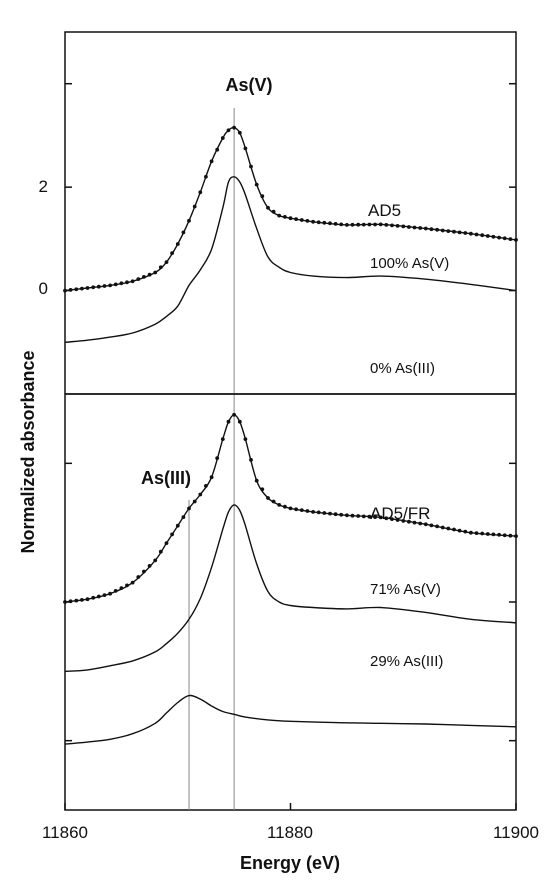 This screenshot has width=555, height=882. What do you see at coordinates (290, 719) in the screenshot?
I see `series-line-29-as-iii` at bounding box center [290, 719].